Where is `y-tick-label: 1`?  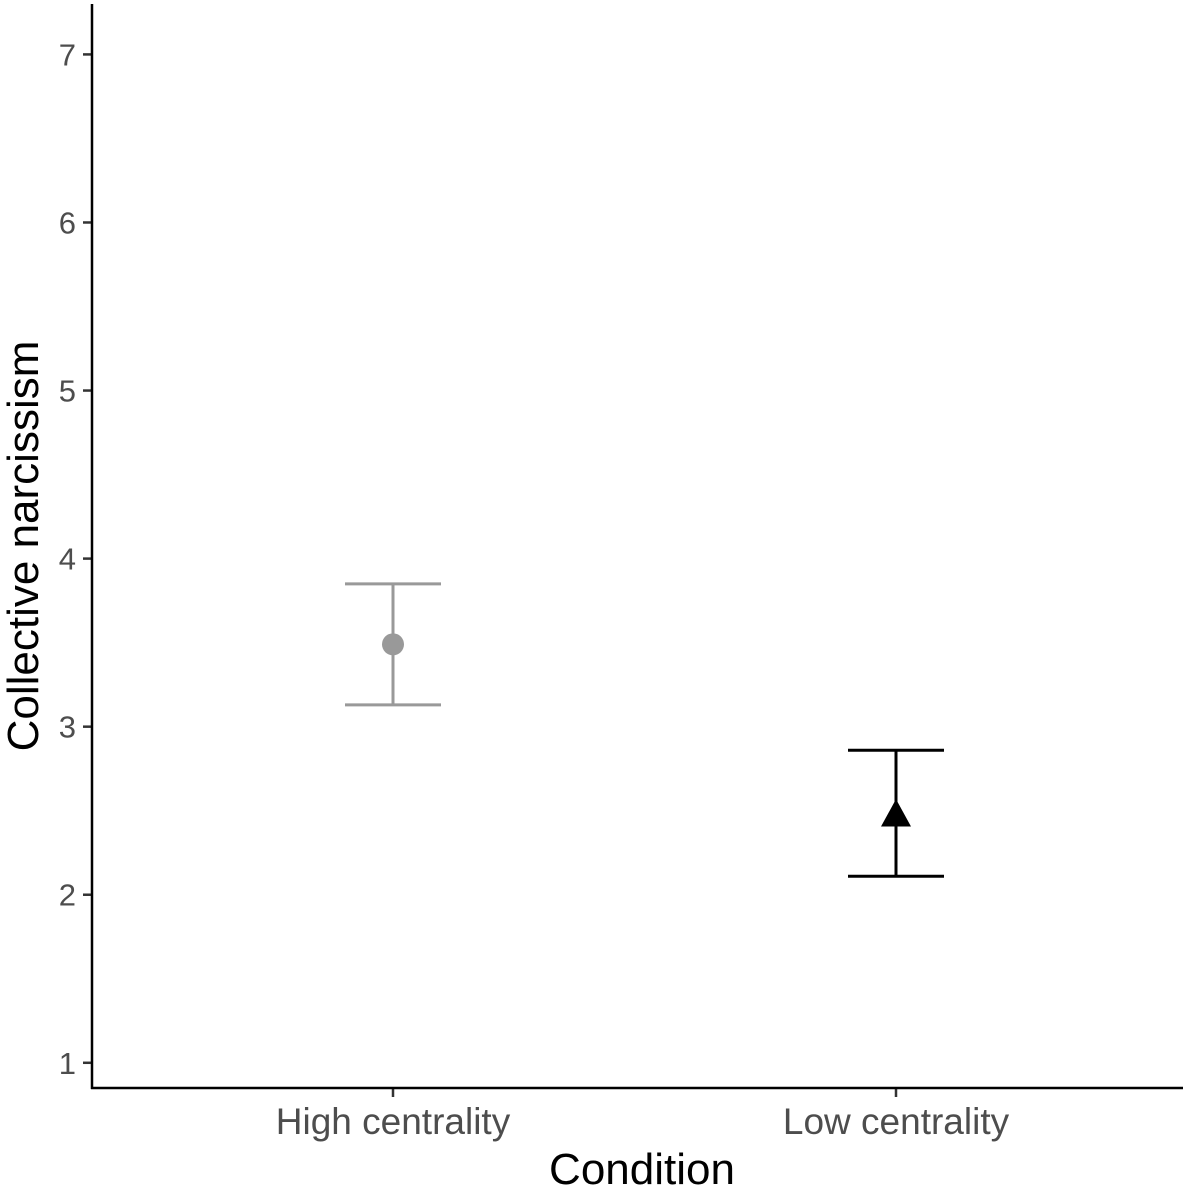 y-tick-label: 1 is located at coordinates (67, 1063).